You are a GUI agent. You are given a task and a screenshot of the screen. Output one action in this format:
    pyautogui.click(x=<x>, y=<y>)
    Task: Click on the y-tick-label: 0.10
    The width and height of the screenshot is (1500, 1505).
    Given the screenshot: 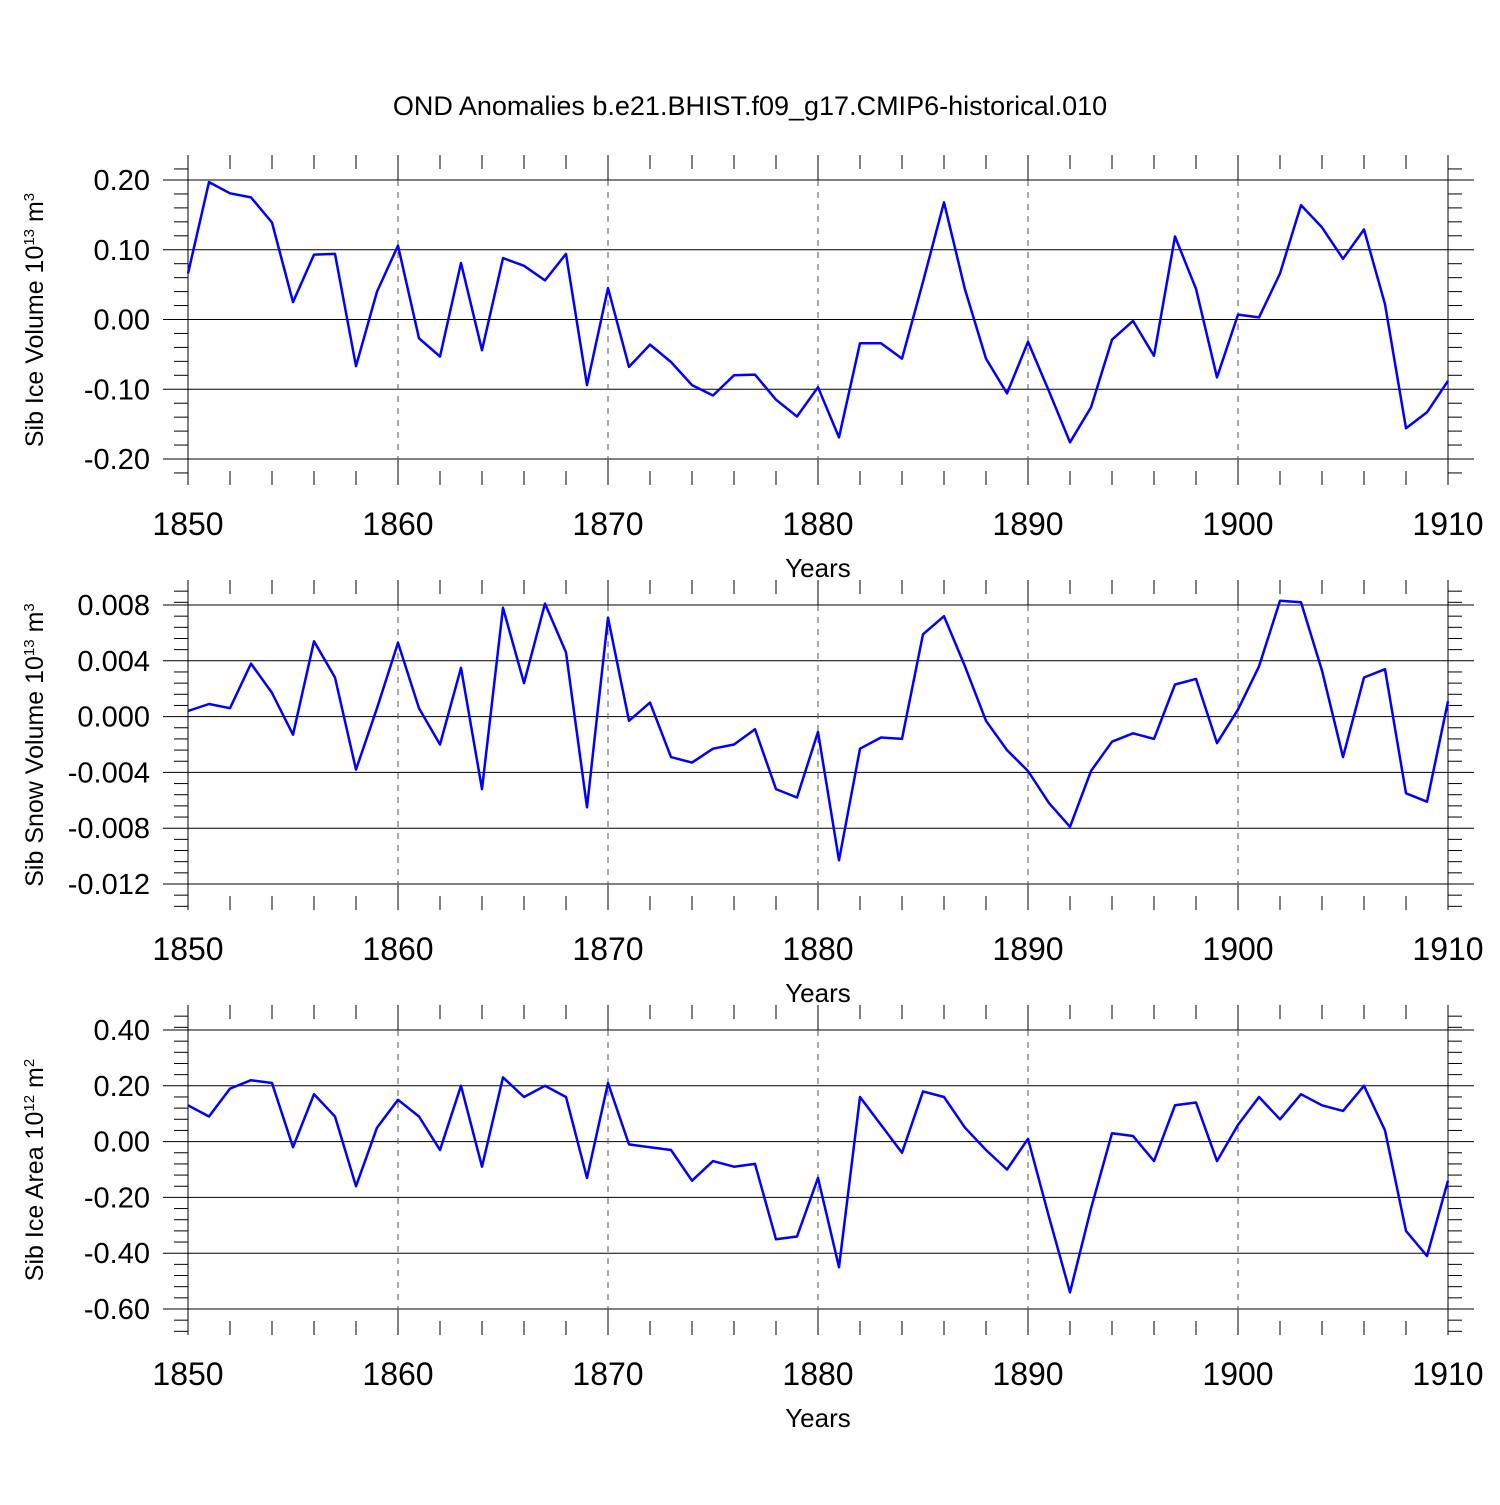 What is the action you would take?
    pyautogui.click(x=122, y=251)
    